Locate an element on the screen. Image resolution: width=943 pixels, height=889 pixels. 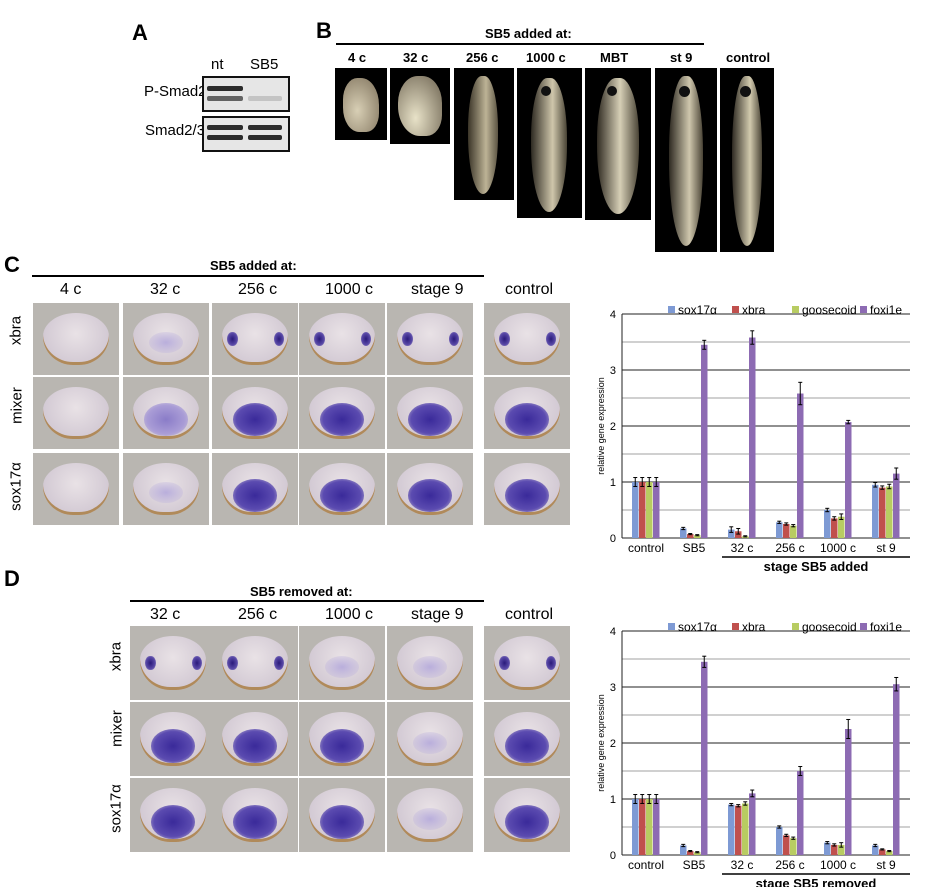
in-situ-d-r2-c3 is located at coordinates (430, 815).